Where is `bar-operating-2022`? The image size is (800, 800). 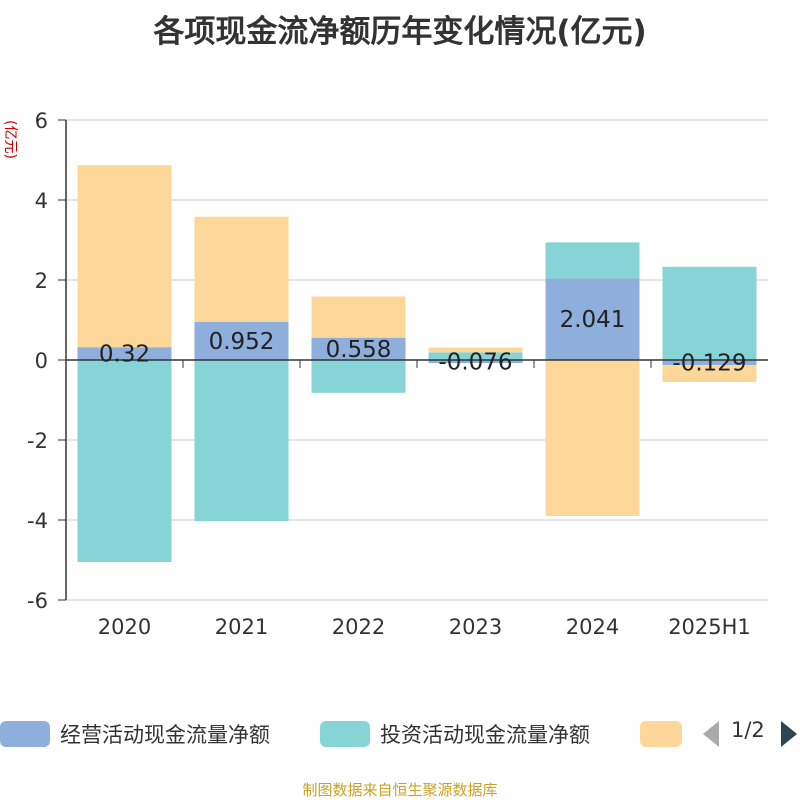
bar-operating-2022 is located at coordinates (358, 348).